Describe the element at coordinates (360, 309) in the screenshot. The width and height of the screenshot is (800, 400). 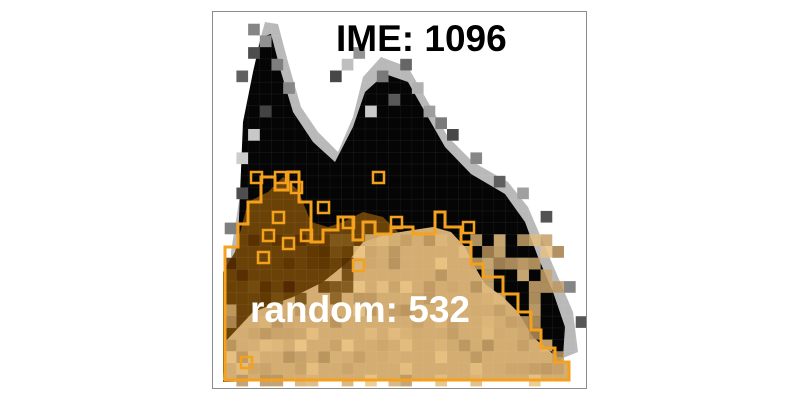
I see `random-score-label: random: 532` at that location.